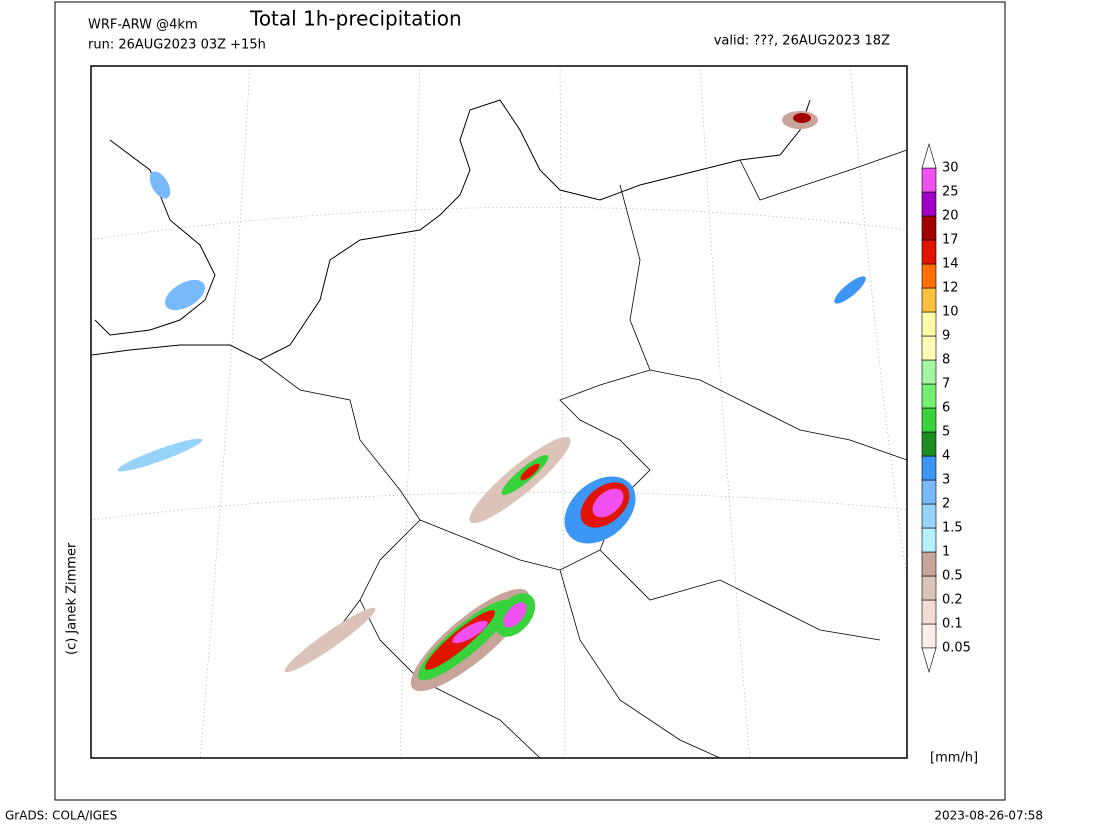  I want to click on colorbar-label: 9, so click(946, 336).